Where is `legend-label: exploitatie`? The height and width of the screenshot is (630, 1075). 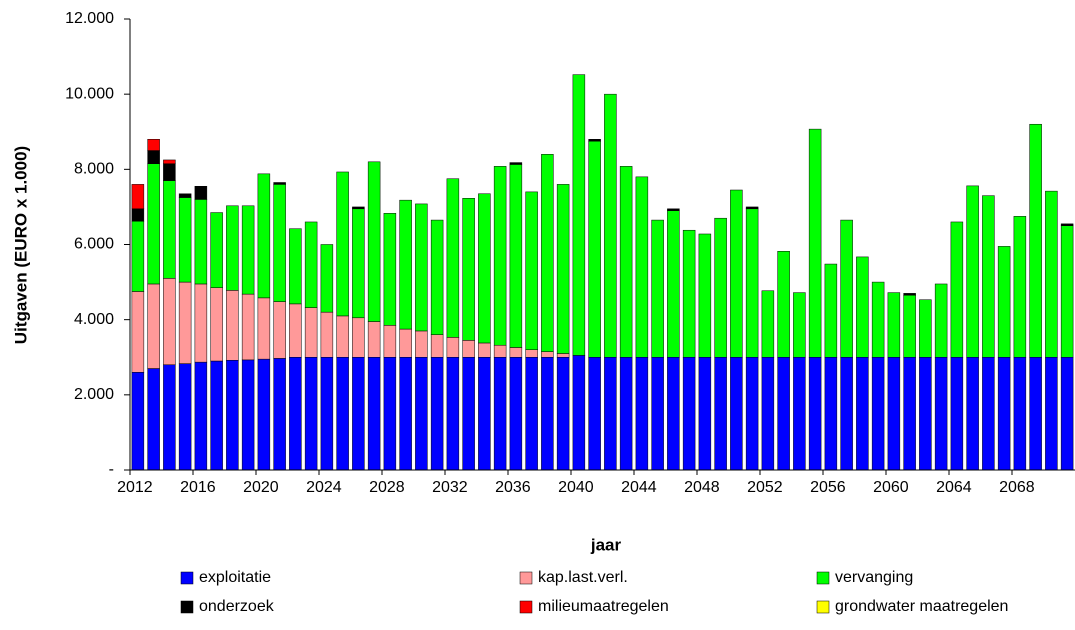 legend-label: exploitatie is located at coordinates (235, 577).